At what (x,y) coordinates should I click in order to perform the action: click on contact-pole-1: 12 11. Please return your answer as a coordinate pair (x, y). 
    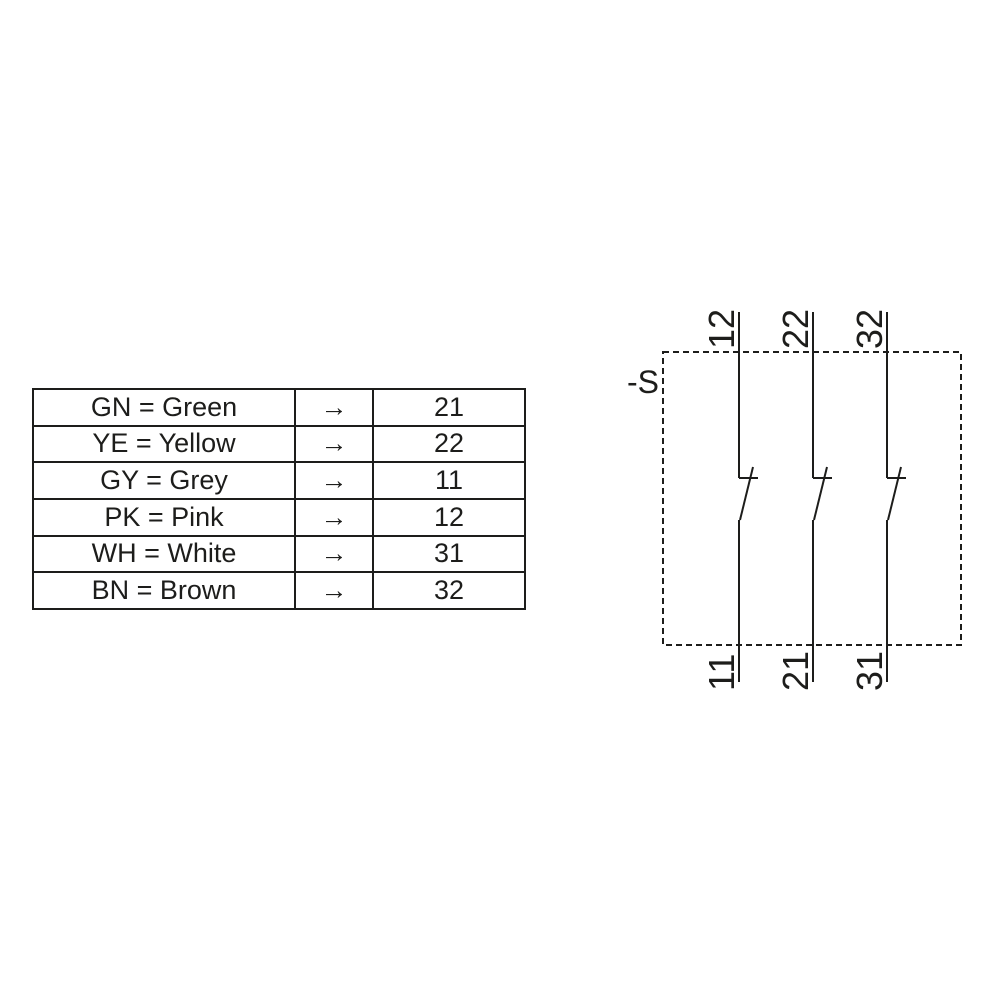
    Looking at the image, I should click on (729, 500).